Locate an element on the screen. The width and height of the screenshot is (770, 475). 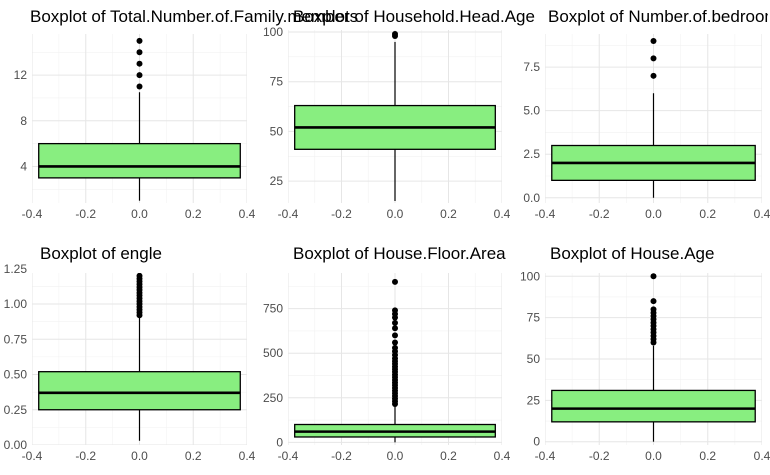
boxplot-panel-3: 0.0 2.5 5.0 7.5 -0.4 -0.2 0.0 0.2 0.4 is located at coordinates (646, 127).